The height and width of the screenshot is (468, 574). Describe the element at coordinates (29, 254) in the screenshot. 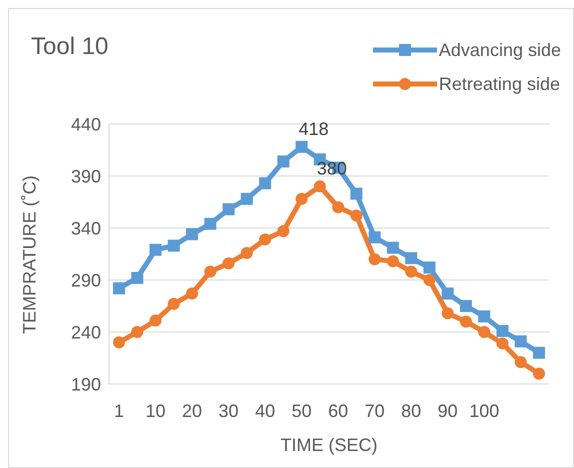

I see `y-axis-title: TEMPRATURE (˚C)` at that location.